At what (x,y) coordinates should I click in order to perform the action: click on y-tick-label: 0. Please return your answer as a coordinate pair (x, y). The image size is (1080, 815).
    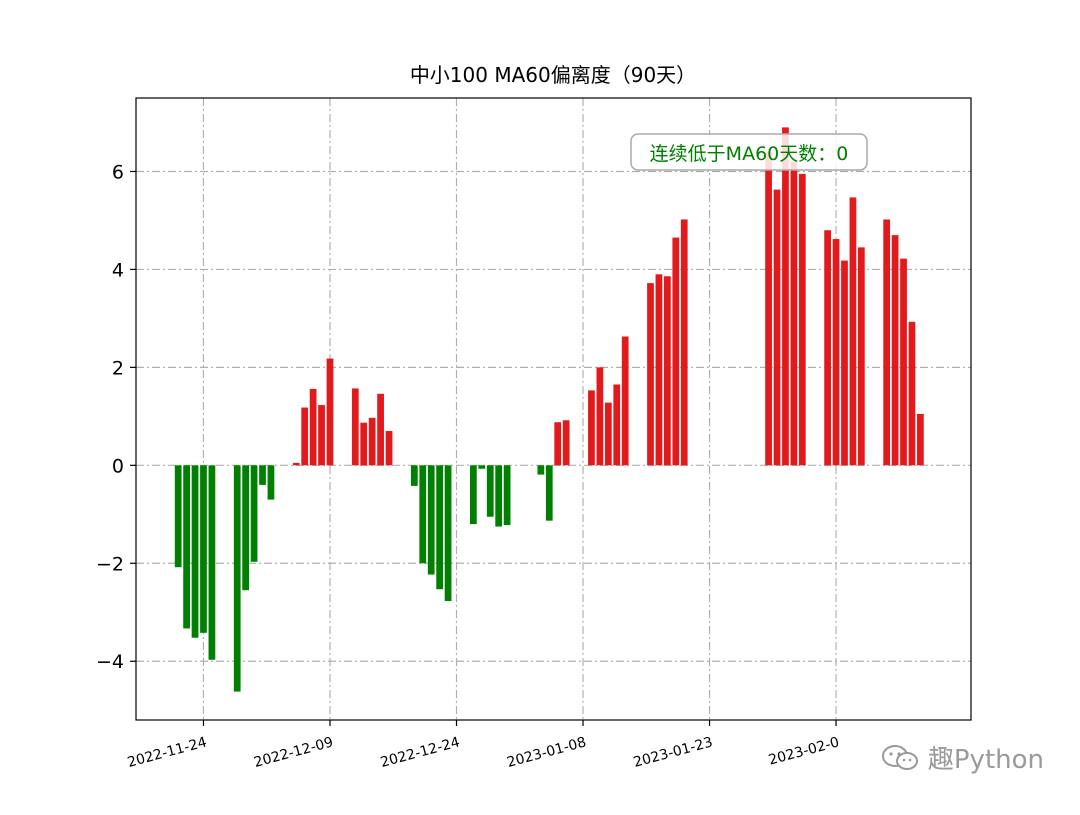
    Looking at the image, I should click on (118, 466).